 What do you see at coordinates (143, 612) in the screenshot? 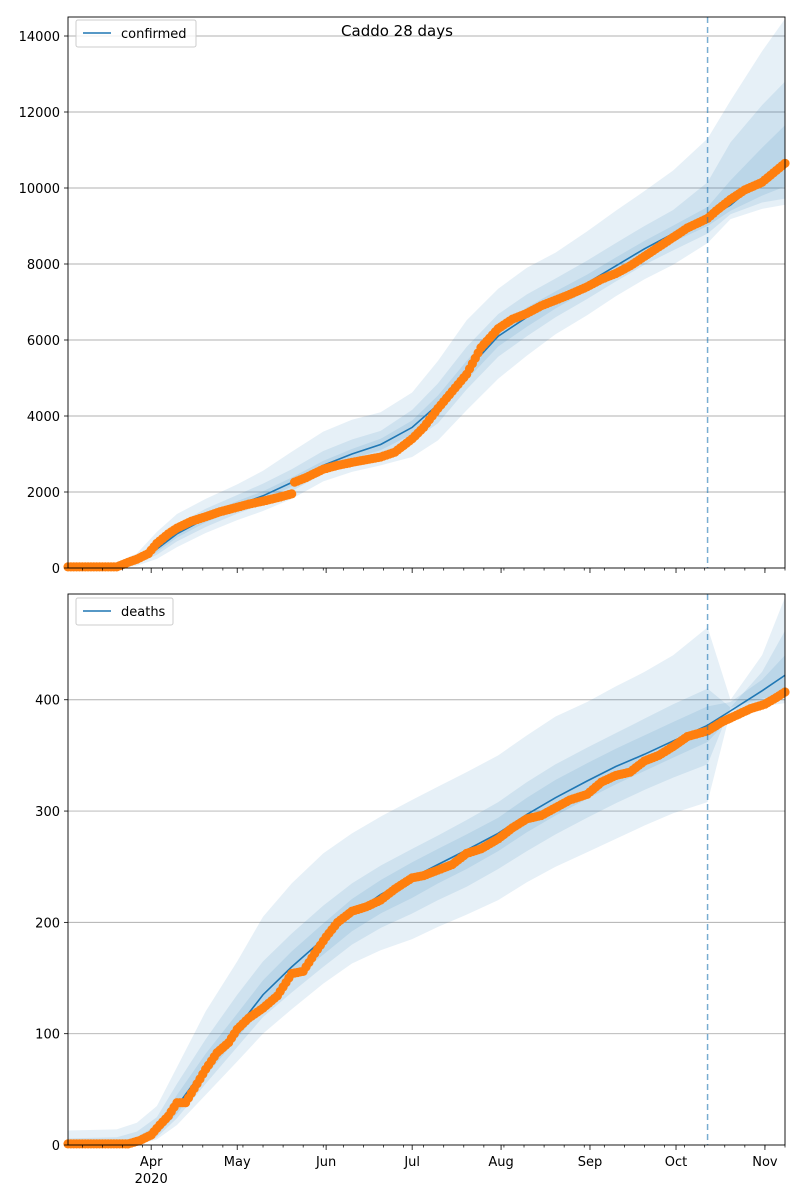
I see `deaths-legend-label: deaths` at bounding box center [143, 612].